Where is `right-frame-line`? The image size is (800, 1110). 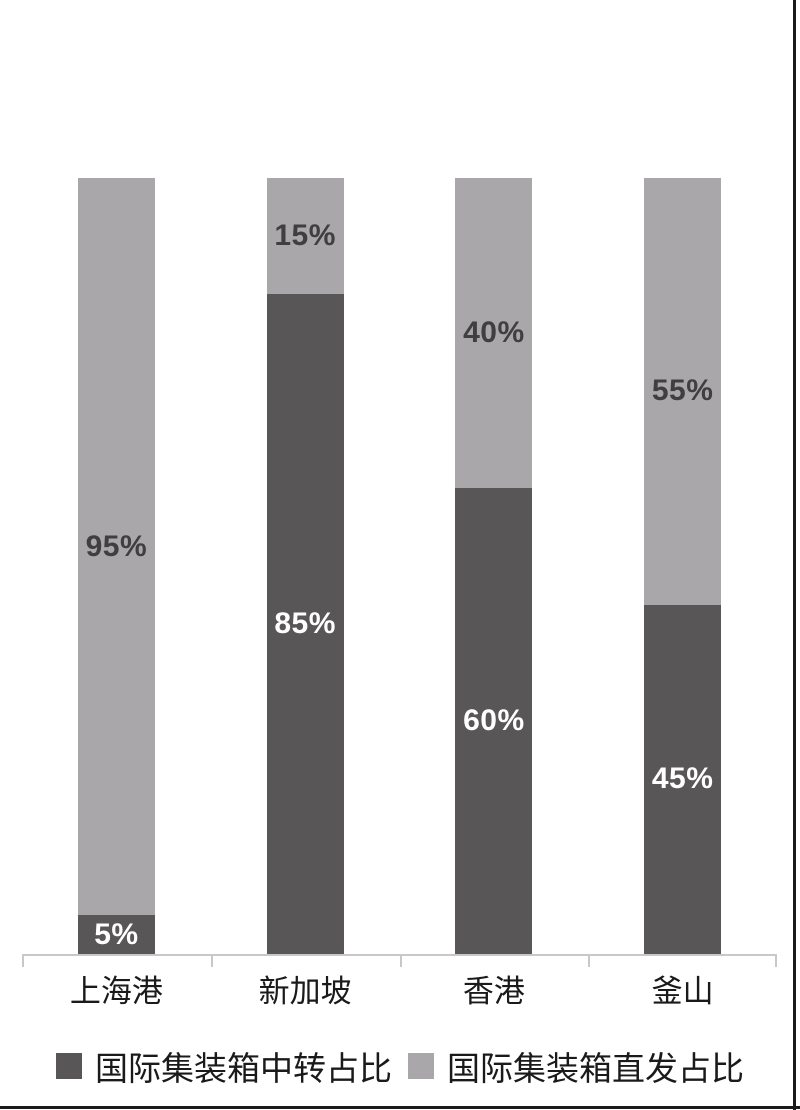 right-frame-line is located at coordinates (794, 555).